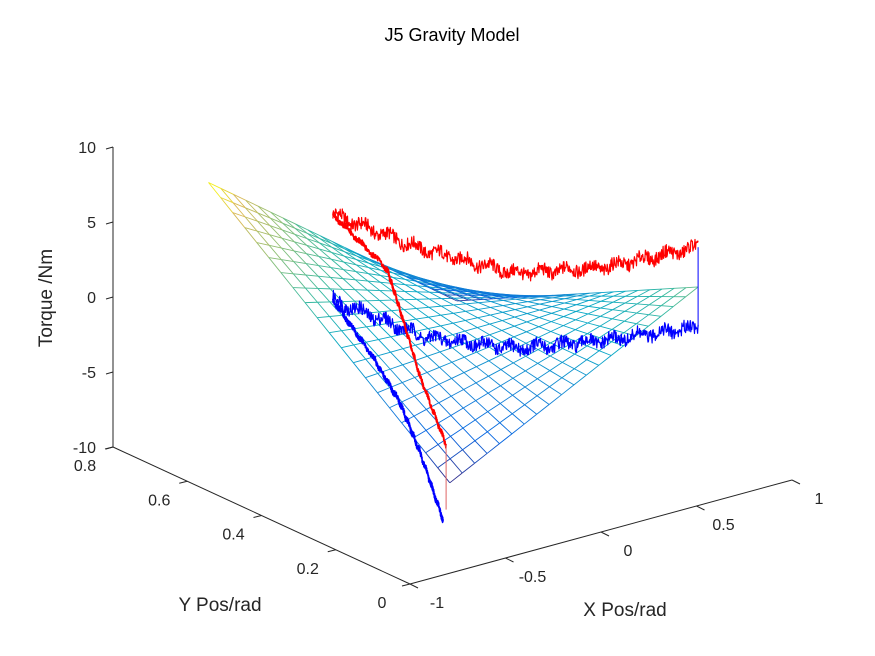 The image size is (875, 656). What do you see at coordinates (437, 603) in the screenshot?
I see `x-tick-label: -1` at bounding box center [437, 603].